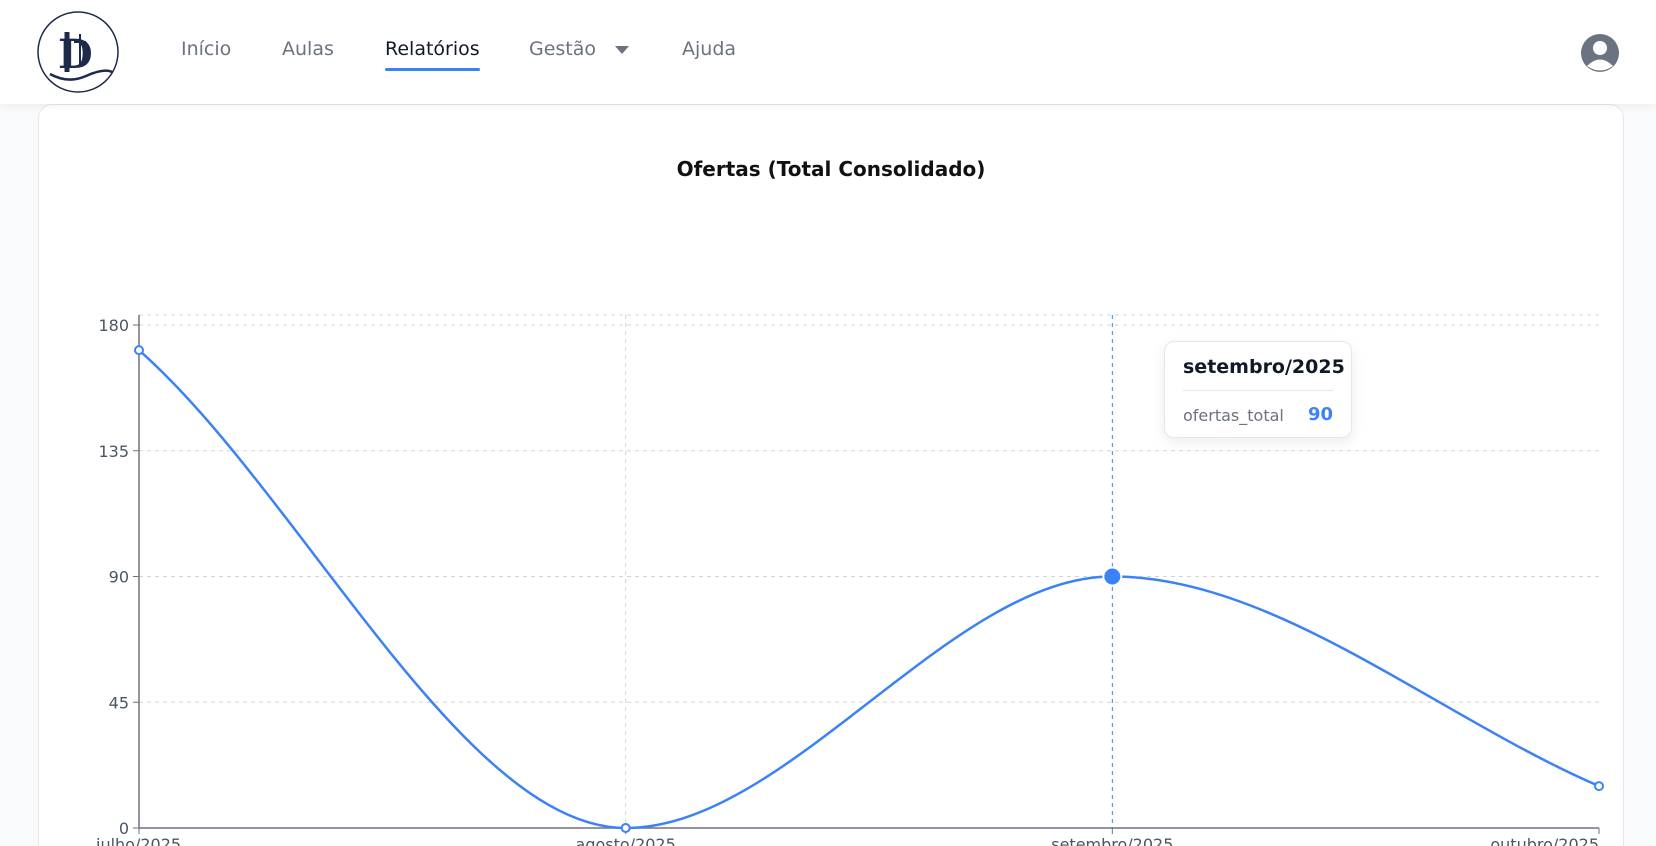 This screenshot has height=846, width=1656. Describe the element at coordinates (432, 54) in the screenshot. I see `nav-item-relatorios: Relatórios` at that location.